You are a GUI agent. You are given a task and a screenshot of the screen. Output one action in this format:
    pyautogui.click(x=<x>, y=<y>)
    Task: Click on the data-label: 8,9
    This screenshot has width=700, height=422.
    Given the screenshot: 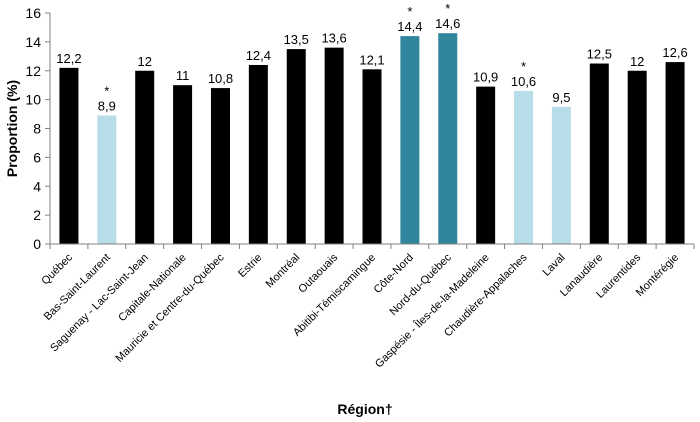 What is the action you would take?
    pyautogui.click(x=107, y=106)
    